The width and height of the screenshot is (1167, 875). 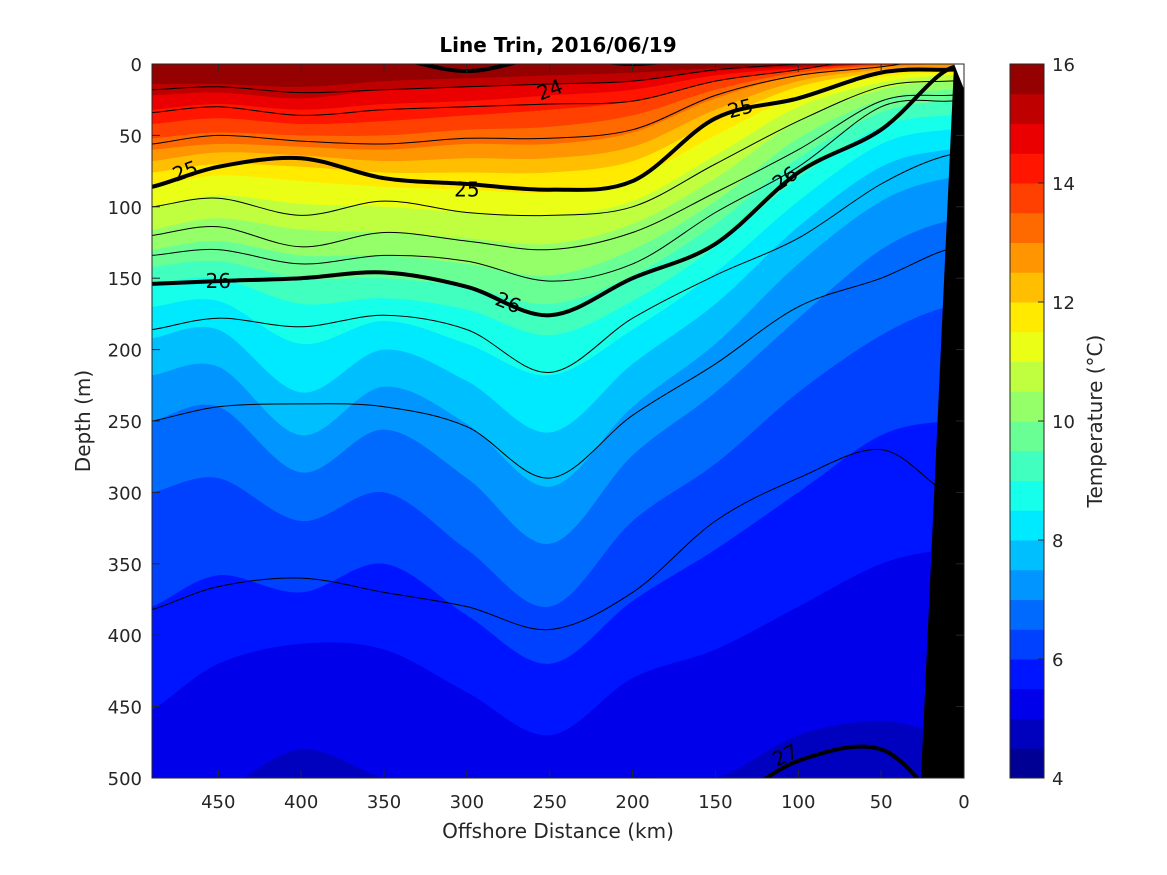 What do you see at coordinates (125, 351) in the screenshot?
I see `y-tick-label: 200` at bounding box center [125, 351].